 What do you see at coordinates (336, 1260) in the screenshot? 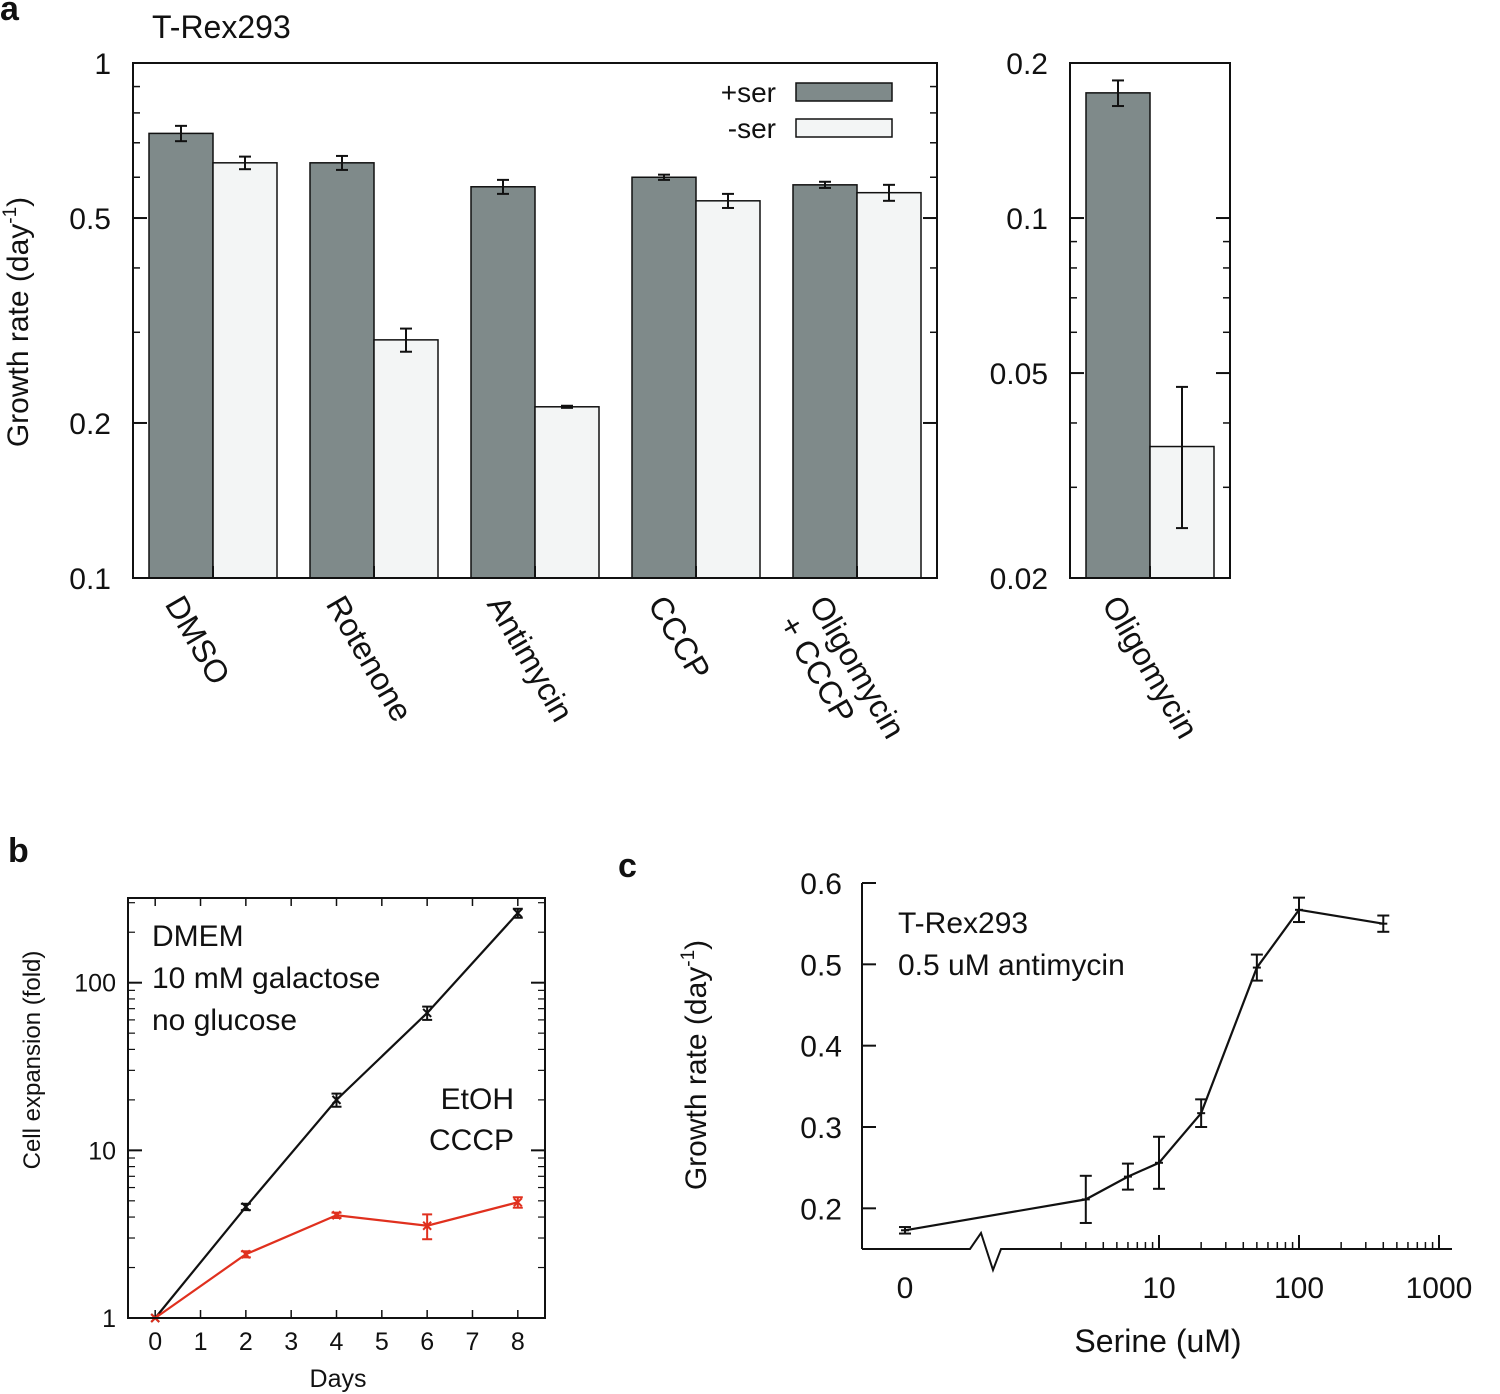
I see `series-line-cccp` at bounding box center [336, 1260].